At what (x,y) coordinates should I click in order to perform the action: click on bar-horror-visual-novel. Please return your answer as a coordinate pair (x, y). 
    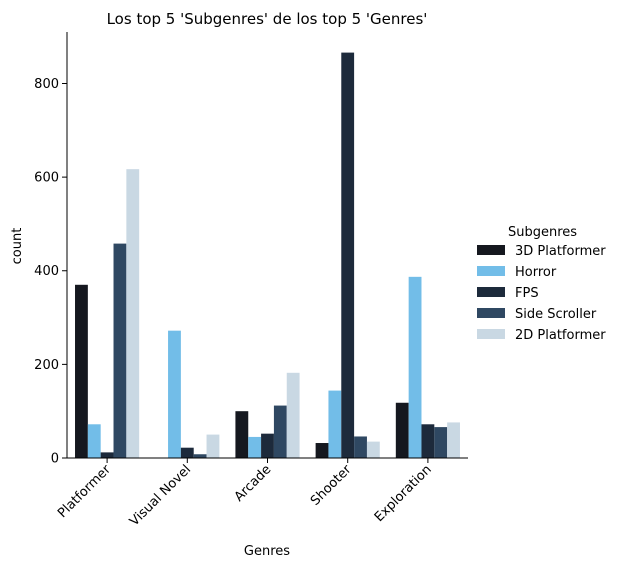
    Looking at the image, I should click on (174, 394).